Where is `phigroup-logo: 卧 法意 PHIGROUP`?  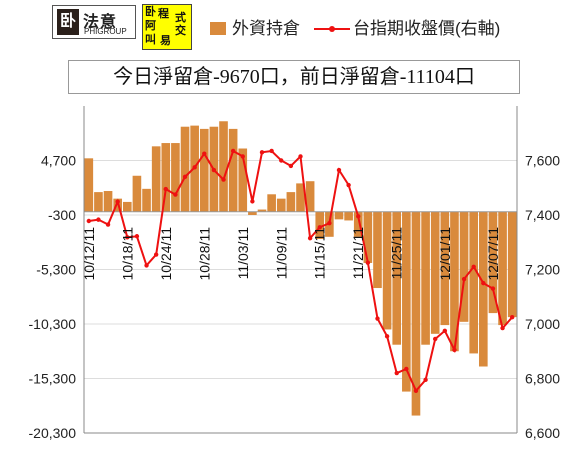 phigroup-logo: 卧 法意 PHIGROUP is located at coordinates (94, 22).